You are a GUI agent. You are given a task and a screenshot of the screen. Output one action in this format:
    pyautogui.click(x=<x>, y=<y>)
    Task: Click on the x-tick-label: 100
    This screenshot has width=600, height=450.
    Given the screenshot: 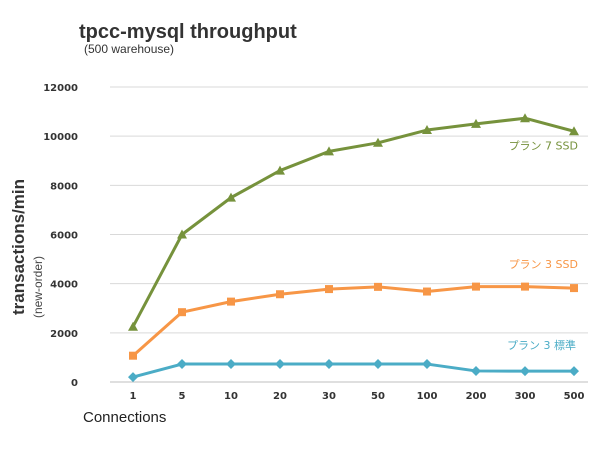 What is the action you would take?
    pyautogui.click(x=427, y=396)
    